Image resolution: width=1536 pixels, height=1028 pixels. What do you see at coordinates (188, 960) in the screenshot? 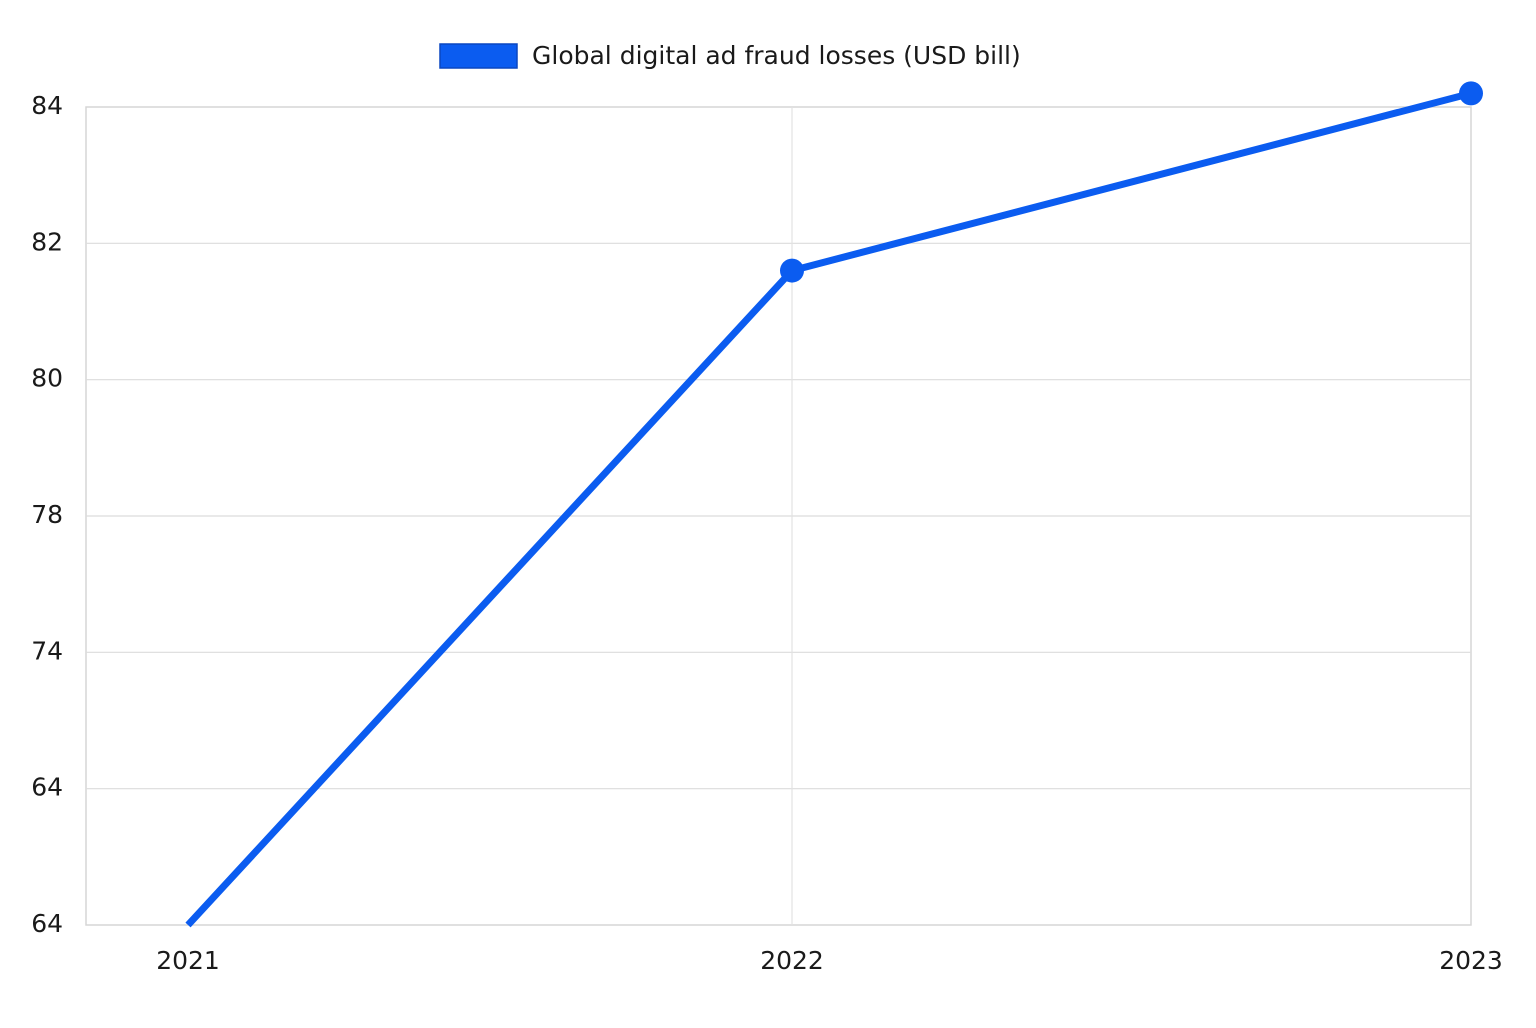
I see `x-tick-label: 2021` at bounding box center [188, 960].